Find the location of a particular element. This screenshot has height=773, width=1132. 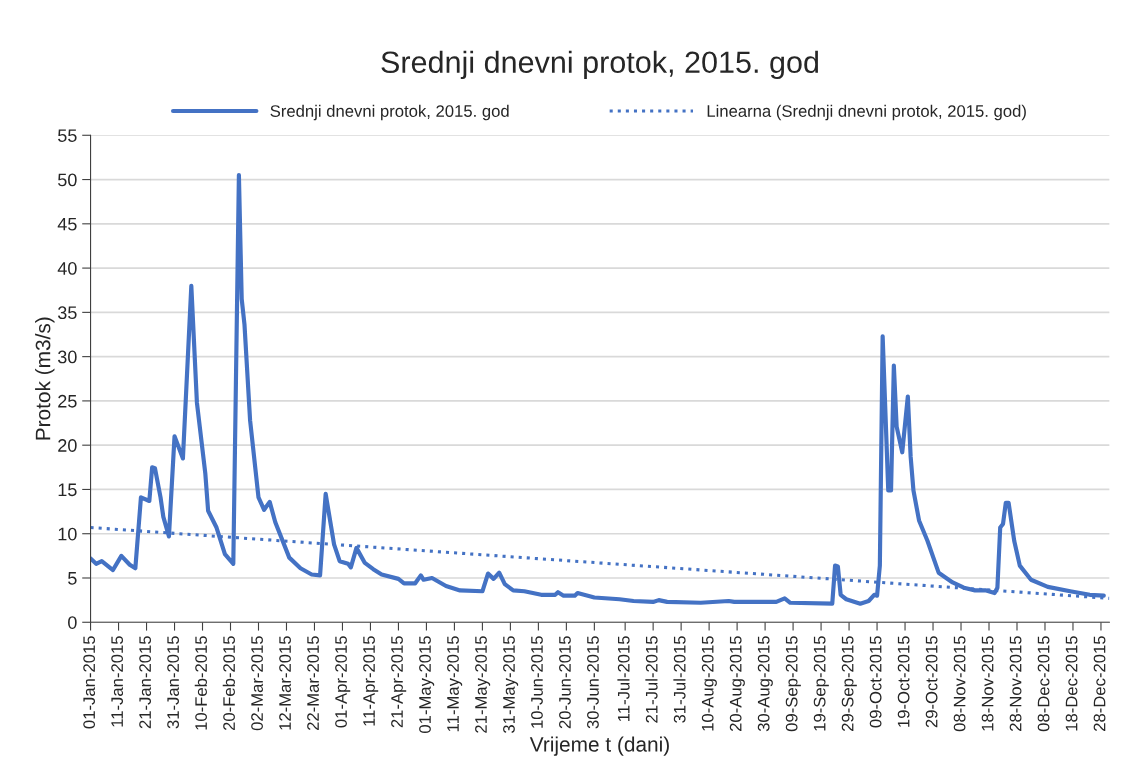

legend-label: Linearna (Srednji dnevni protok, 2015. god) is located at coordinates (866, 112).